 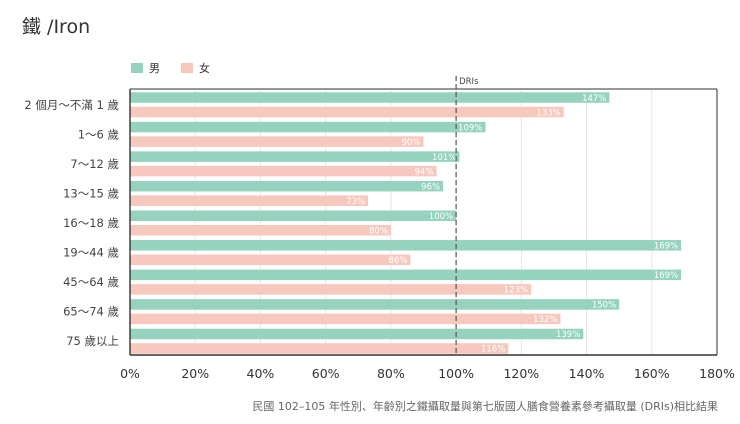 What do you see at coordinates (261, 373) in the screenshot?
I see `x-tick-label: 40%` at bounding box center [261, 373].